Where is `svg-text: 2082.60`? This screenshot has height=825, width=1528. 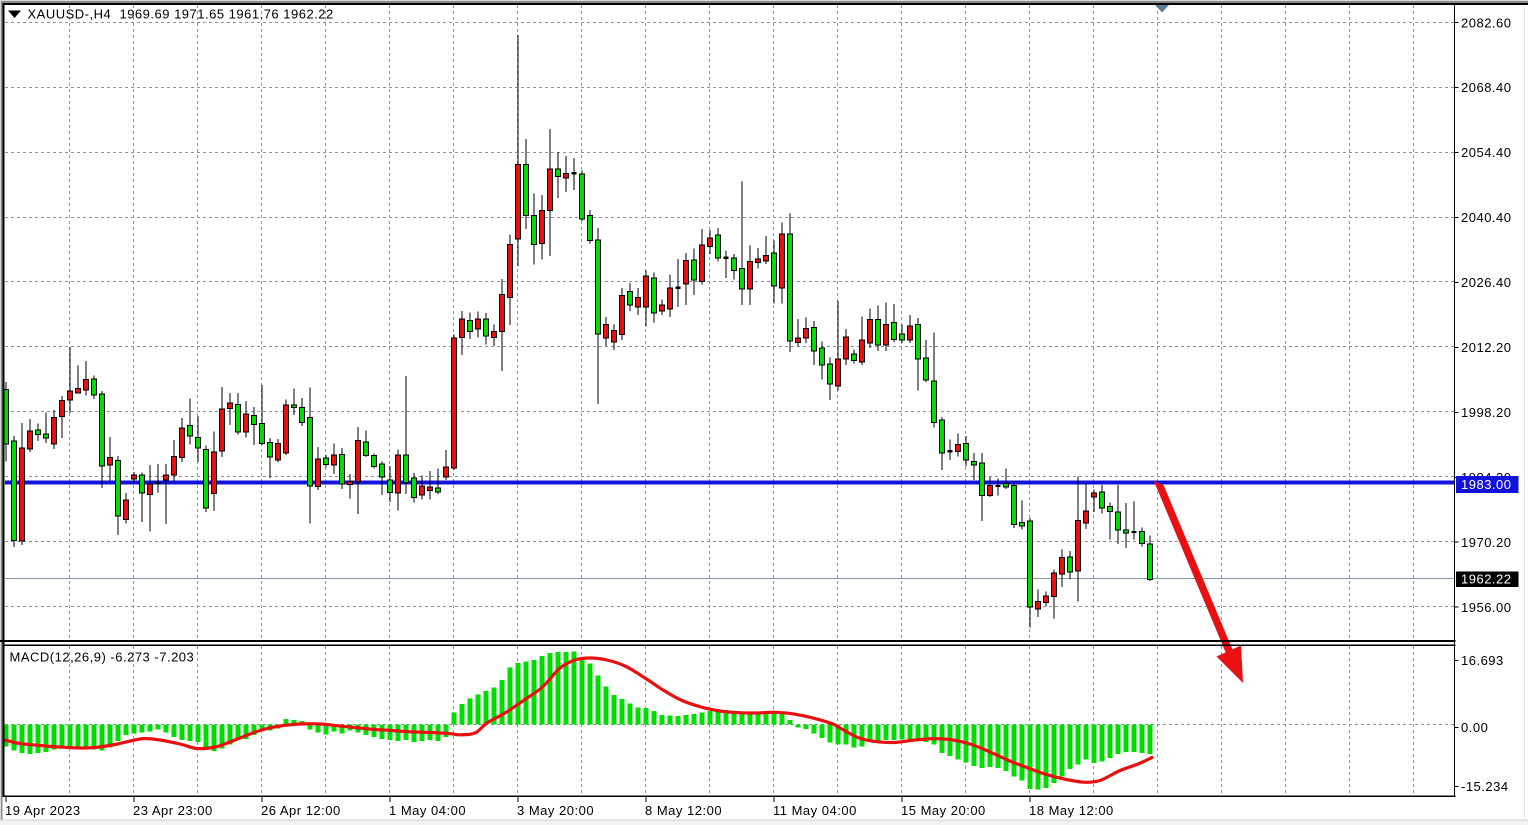
svg-text: 2082.60 is located at coordinates (1486, 22).